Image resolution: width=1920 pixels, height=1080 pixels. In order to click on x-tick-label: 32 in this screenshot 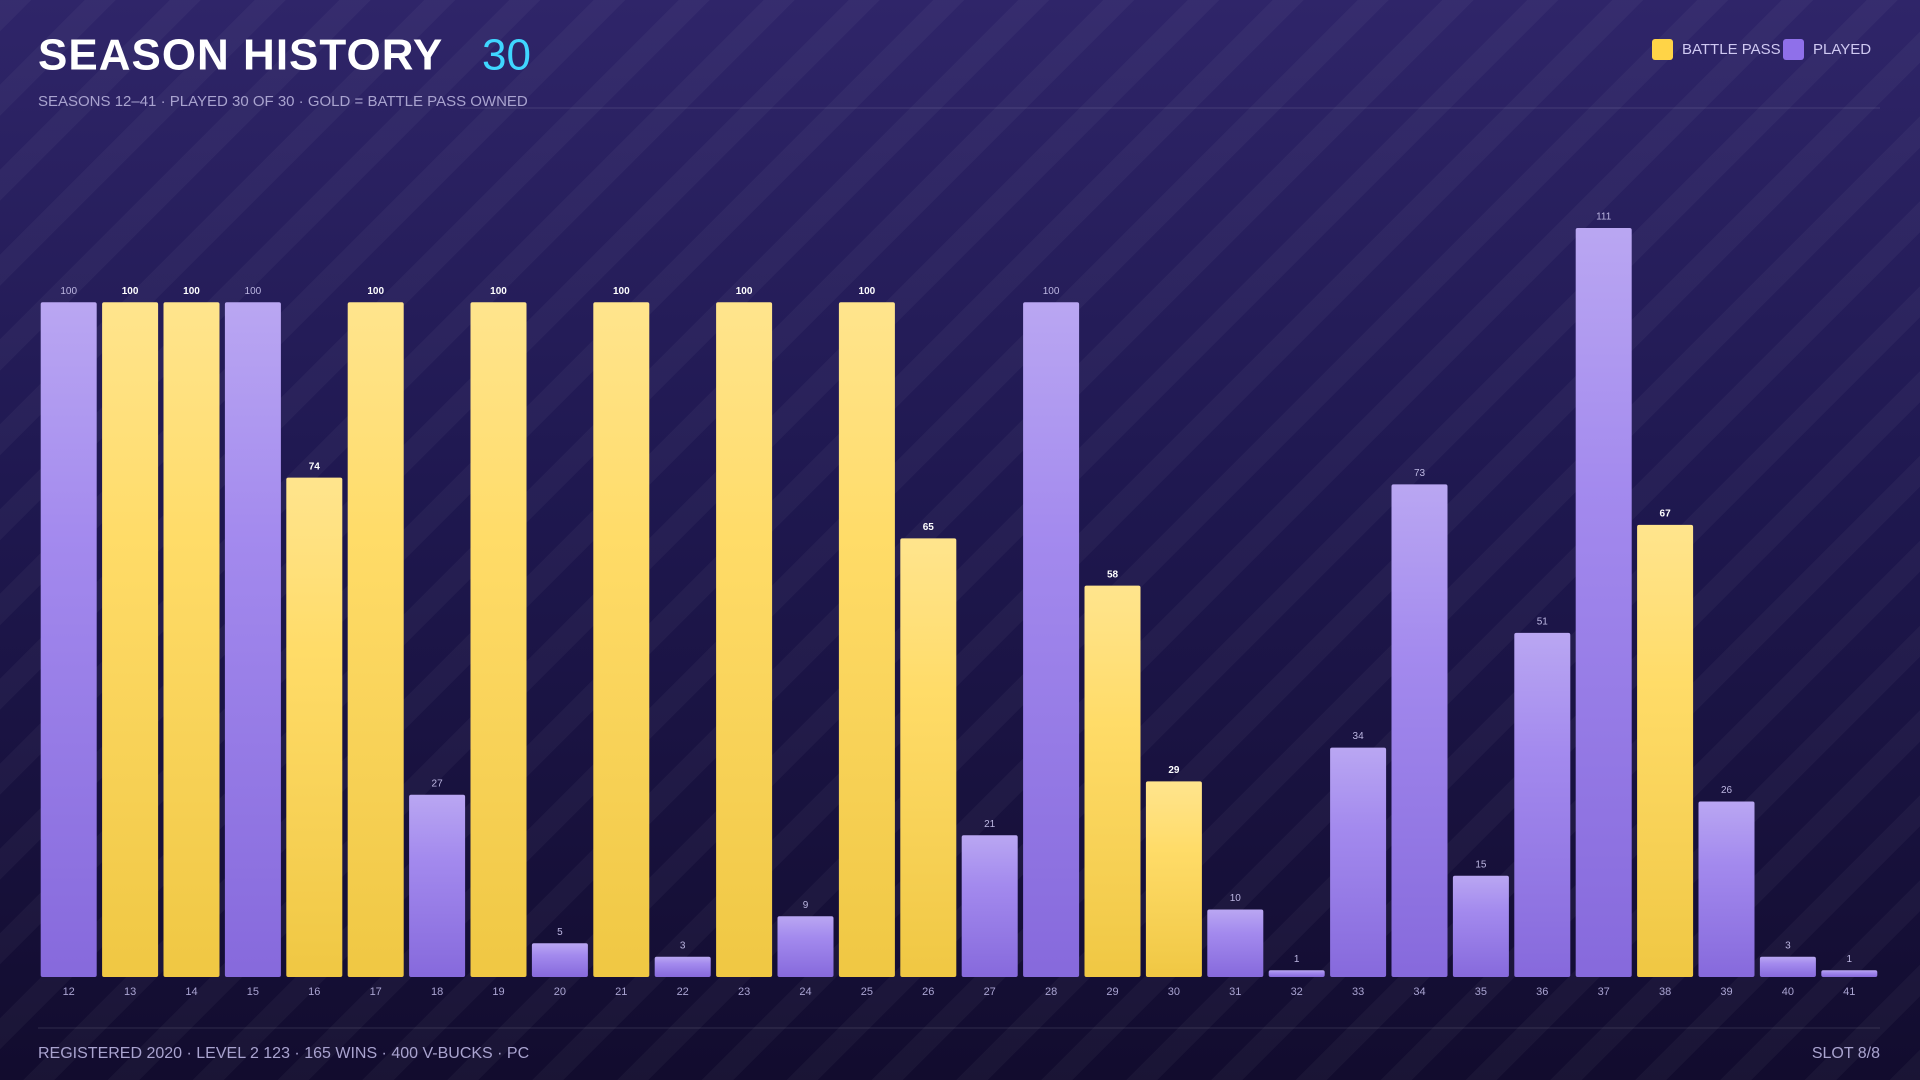, I will do `click(1297, 992)`.